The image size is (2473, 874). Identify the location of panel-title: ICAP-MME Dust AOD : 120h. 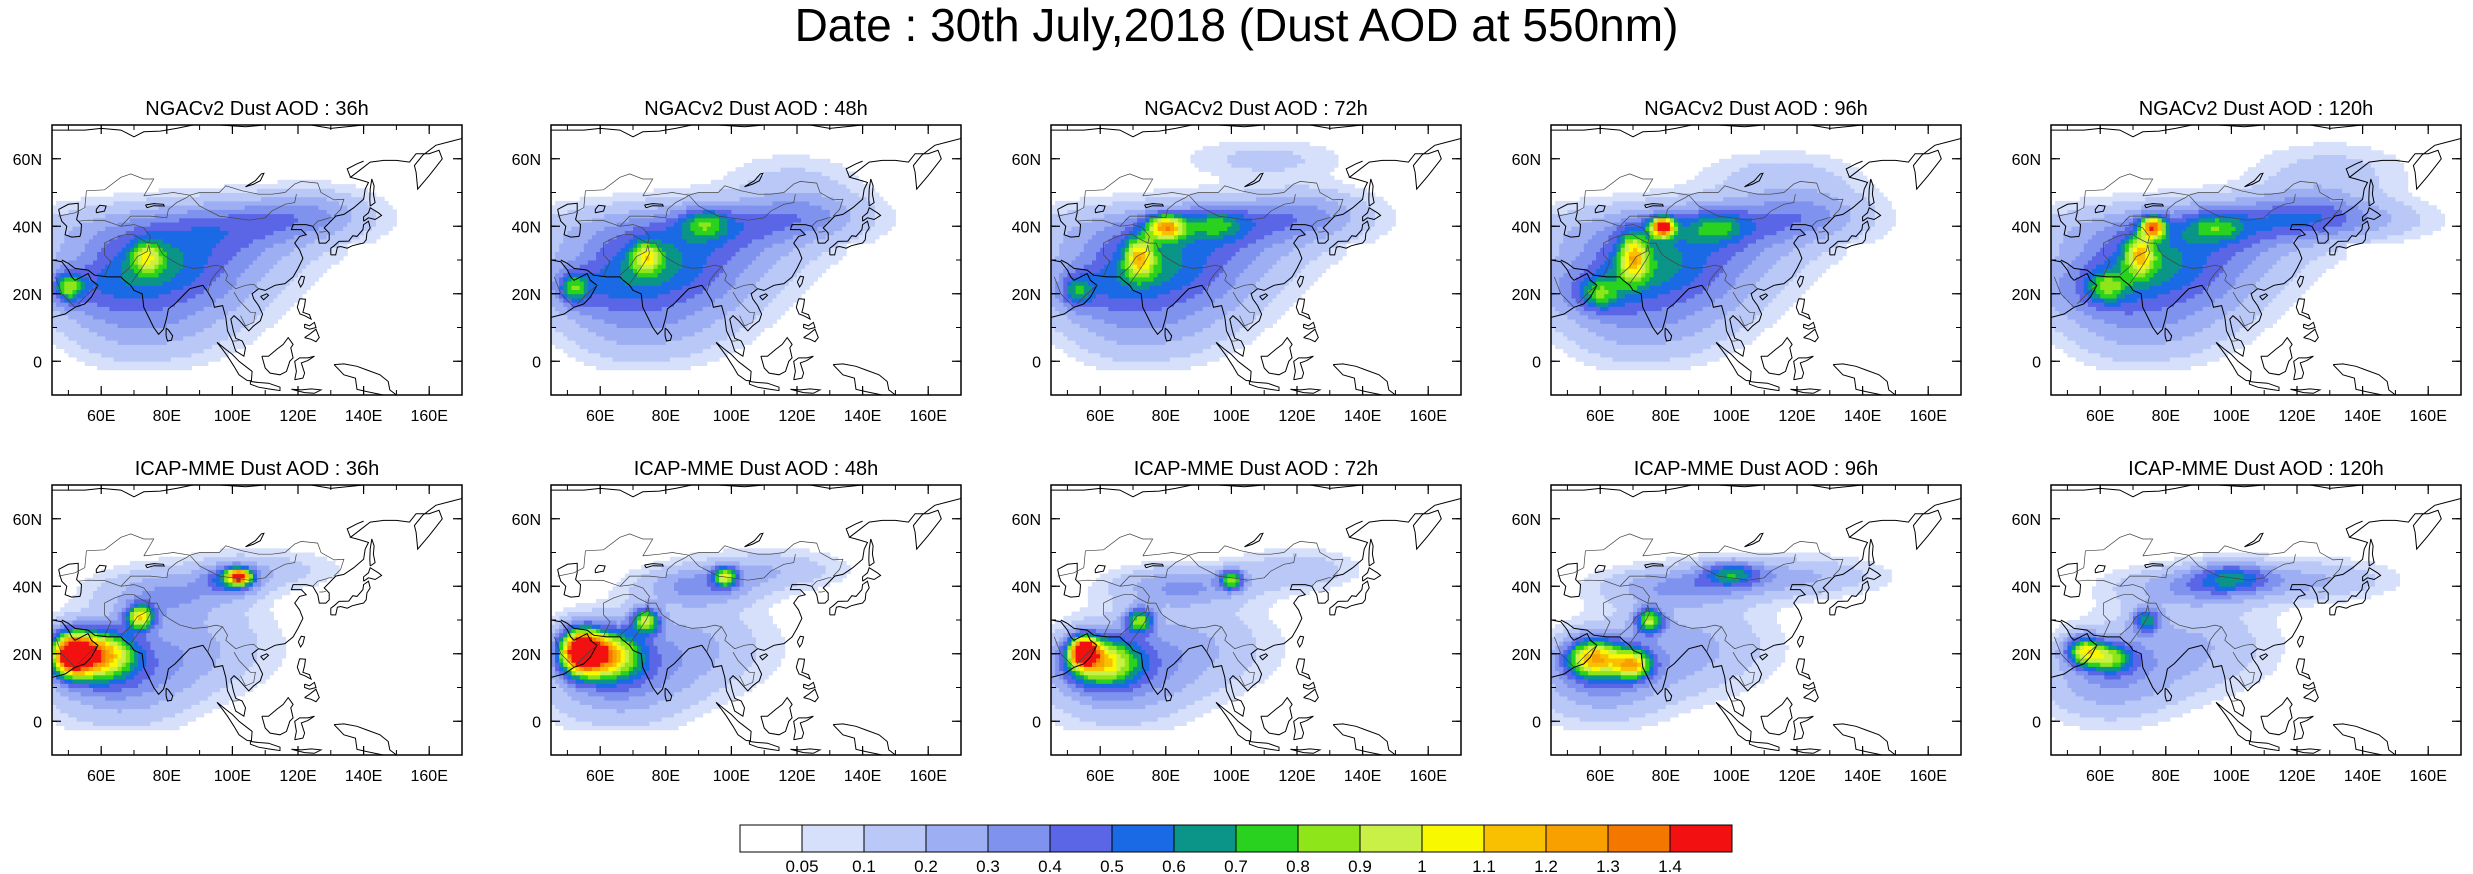
(2256, 469).